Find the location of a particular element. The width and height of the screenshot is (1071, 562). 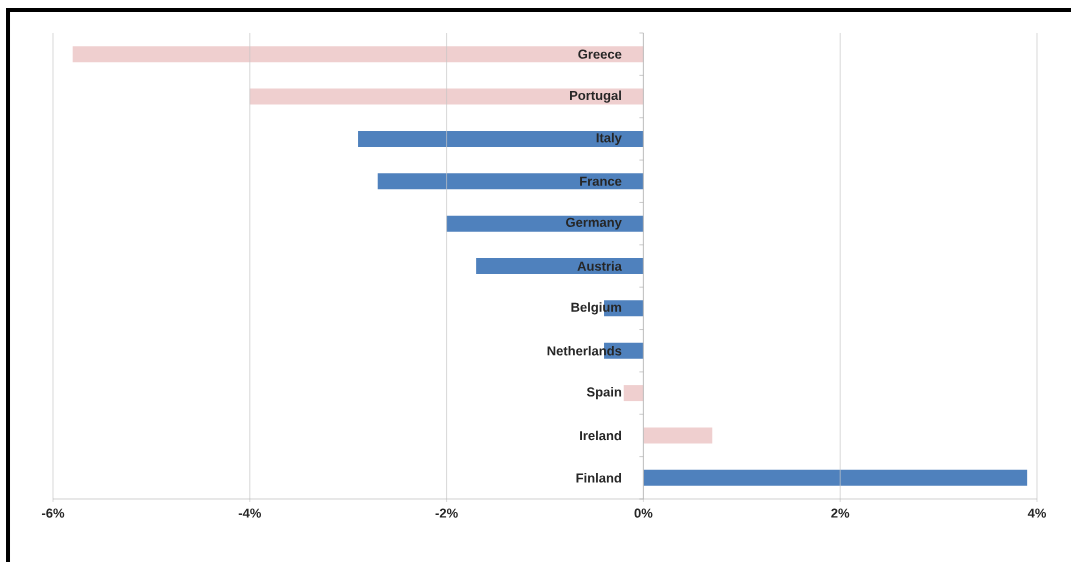

y-tick-label: Ireland is located at coordinates (601, 435).